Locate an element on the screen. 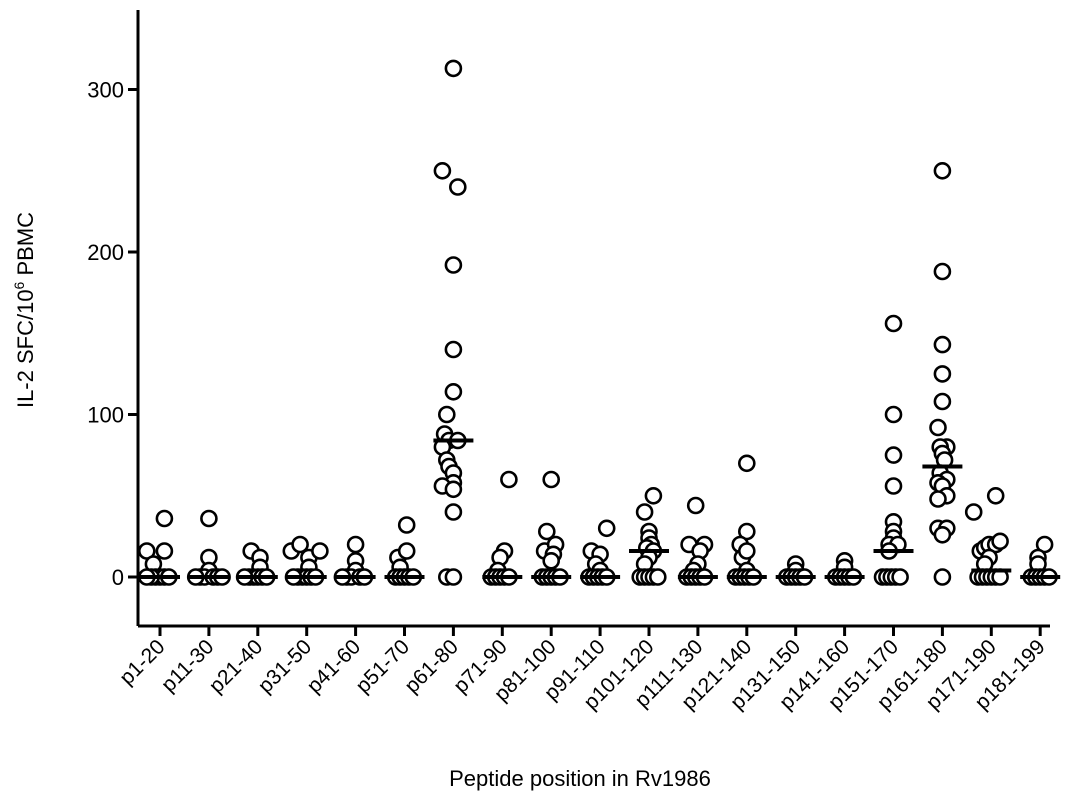 Image resolution: width=1071 pixels, height=805 pixels. y-axis-title-superscript: 6 is located at coordinates (19, 285).